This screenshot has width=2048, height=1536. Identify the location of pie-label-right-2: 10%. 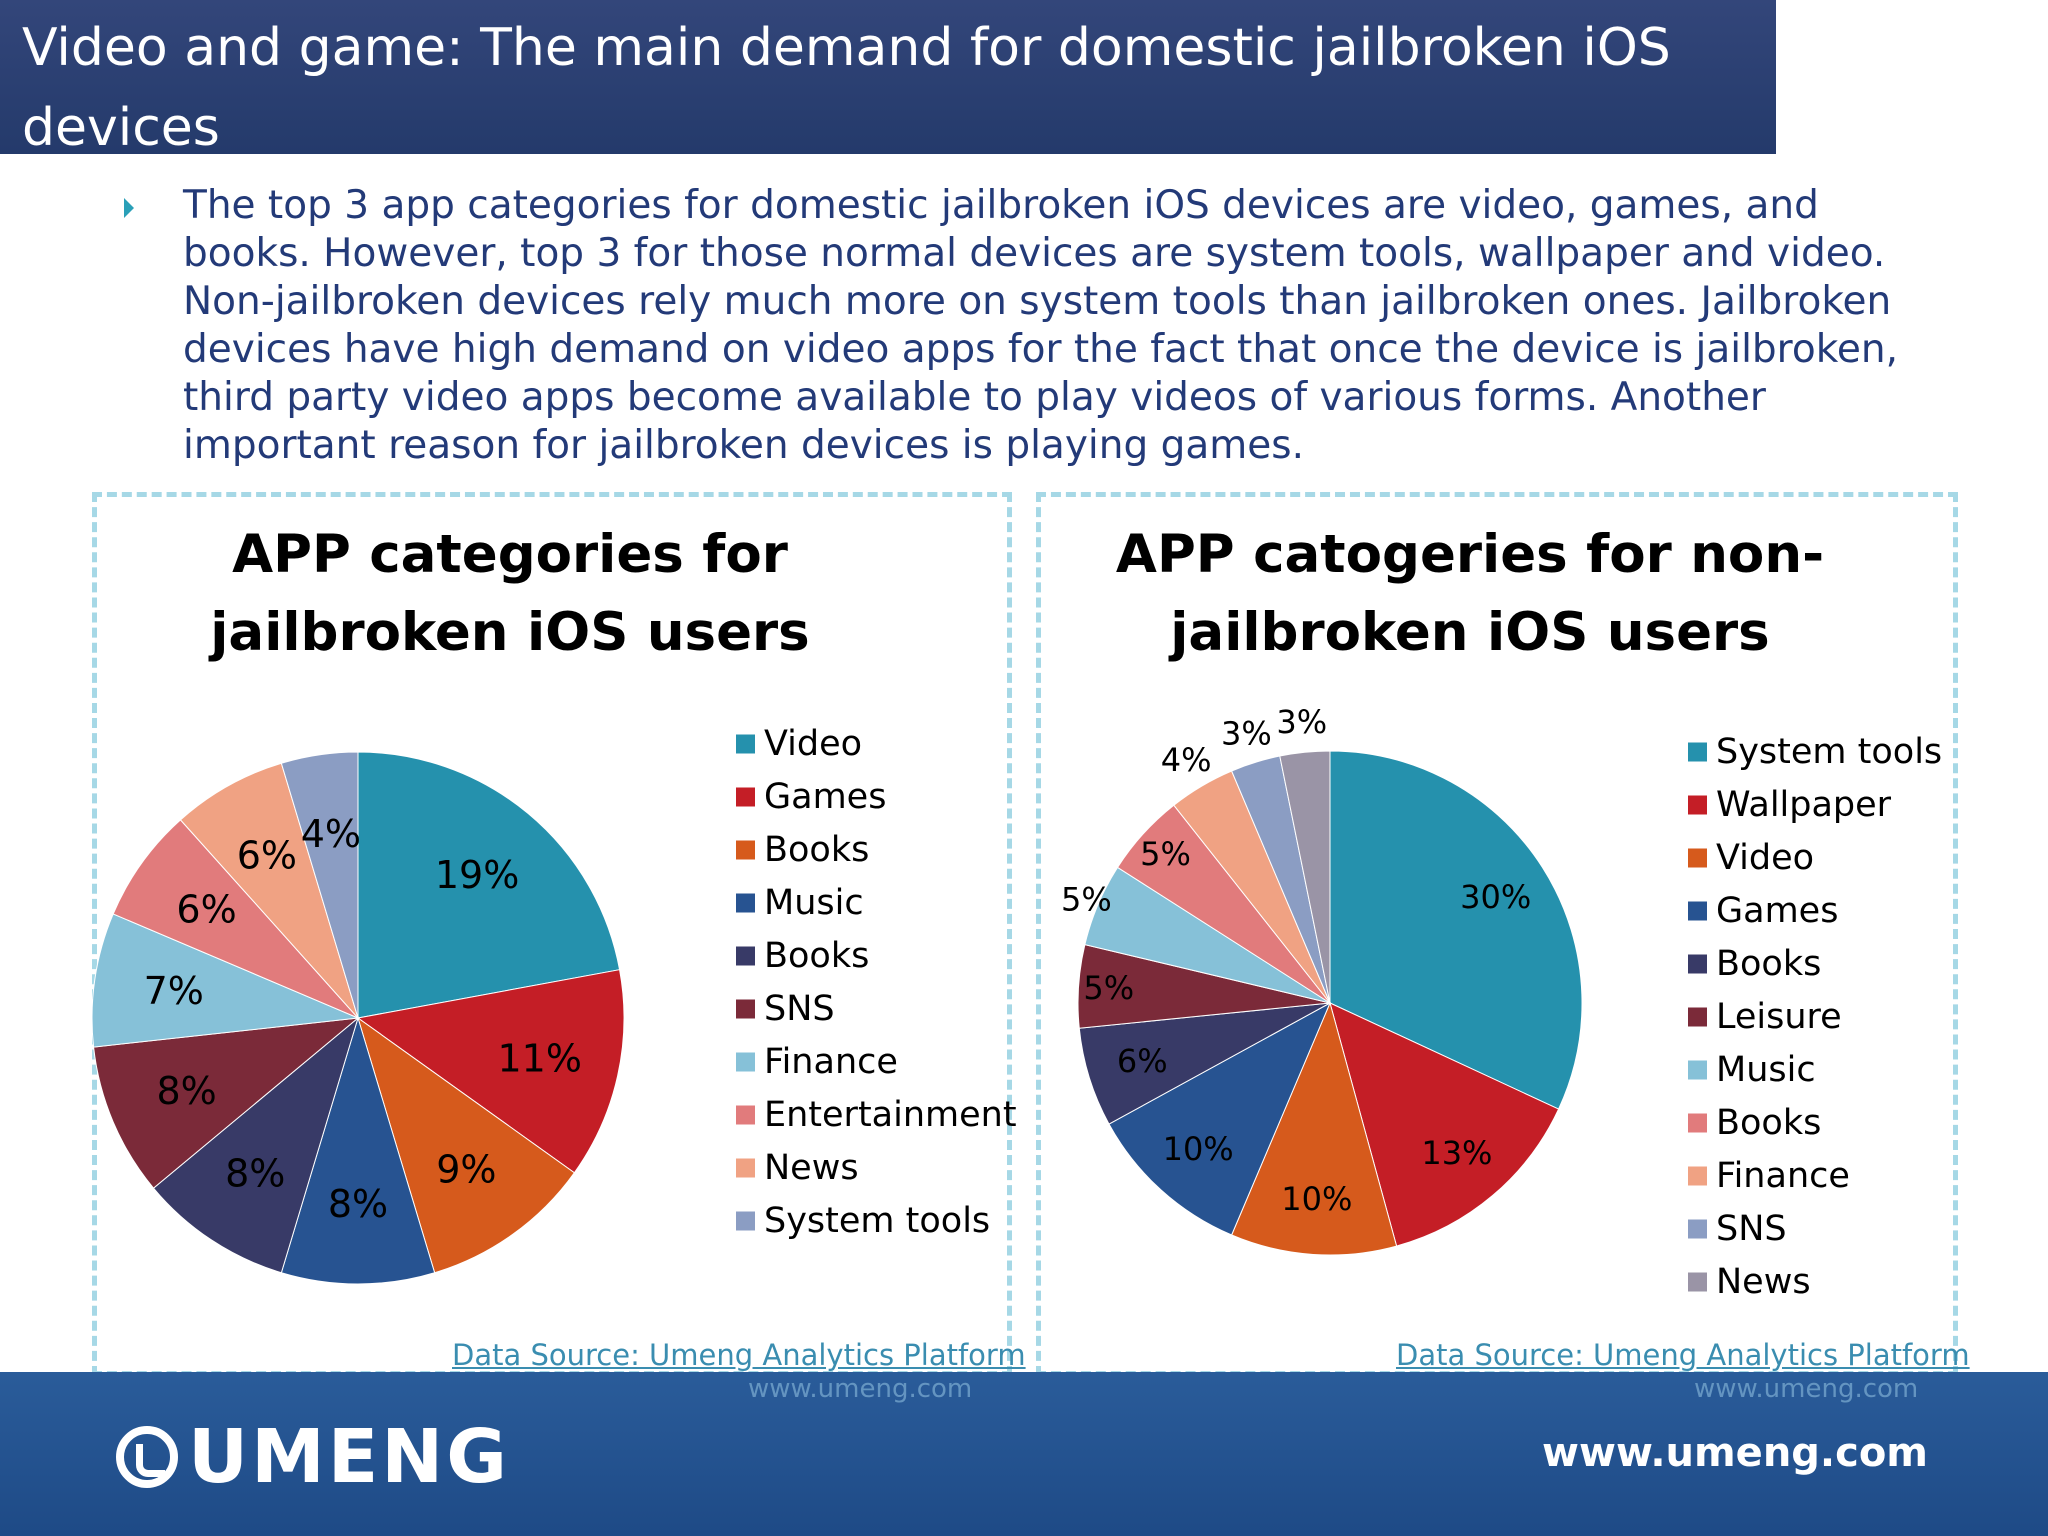
(1316, 1199).